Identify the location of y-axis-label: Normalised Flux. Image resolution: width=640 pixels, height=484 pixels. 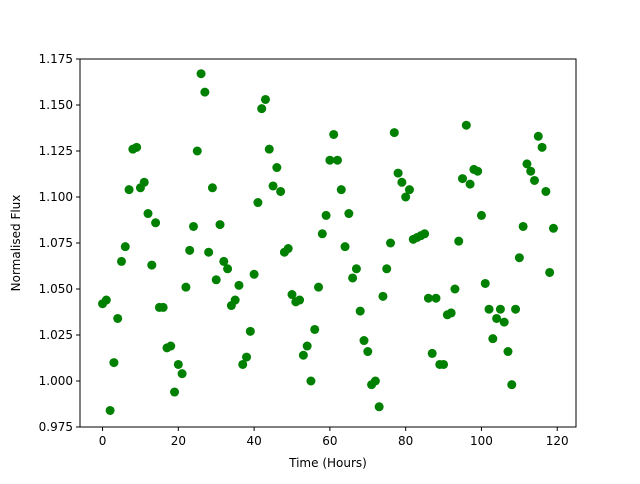
(16, 243).